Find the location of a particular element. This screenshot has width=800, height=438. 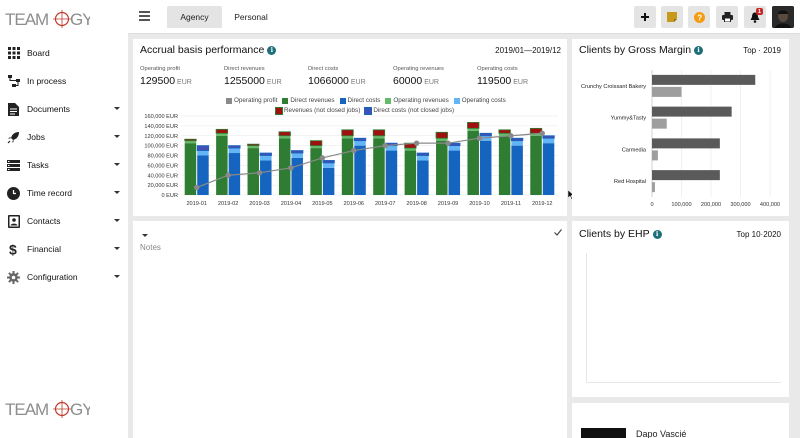

sidebar-item-configuration: Configuration is located at coordinates (64, 277).